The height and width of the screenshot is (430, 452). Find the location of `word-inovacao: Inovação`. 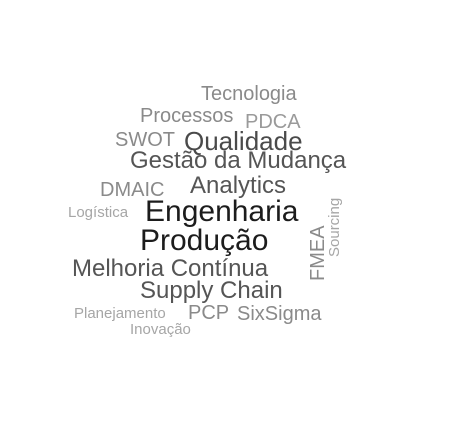

word-inovacao: Inovação is located at coordinates (160, 329).